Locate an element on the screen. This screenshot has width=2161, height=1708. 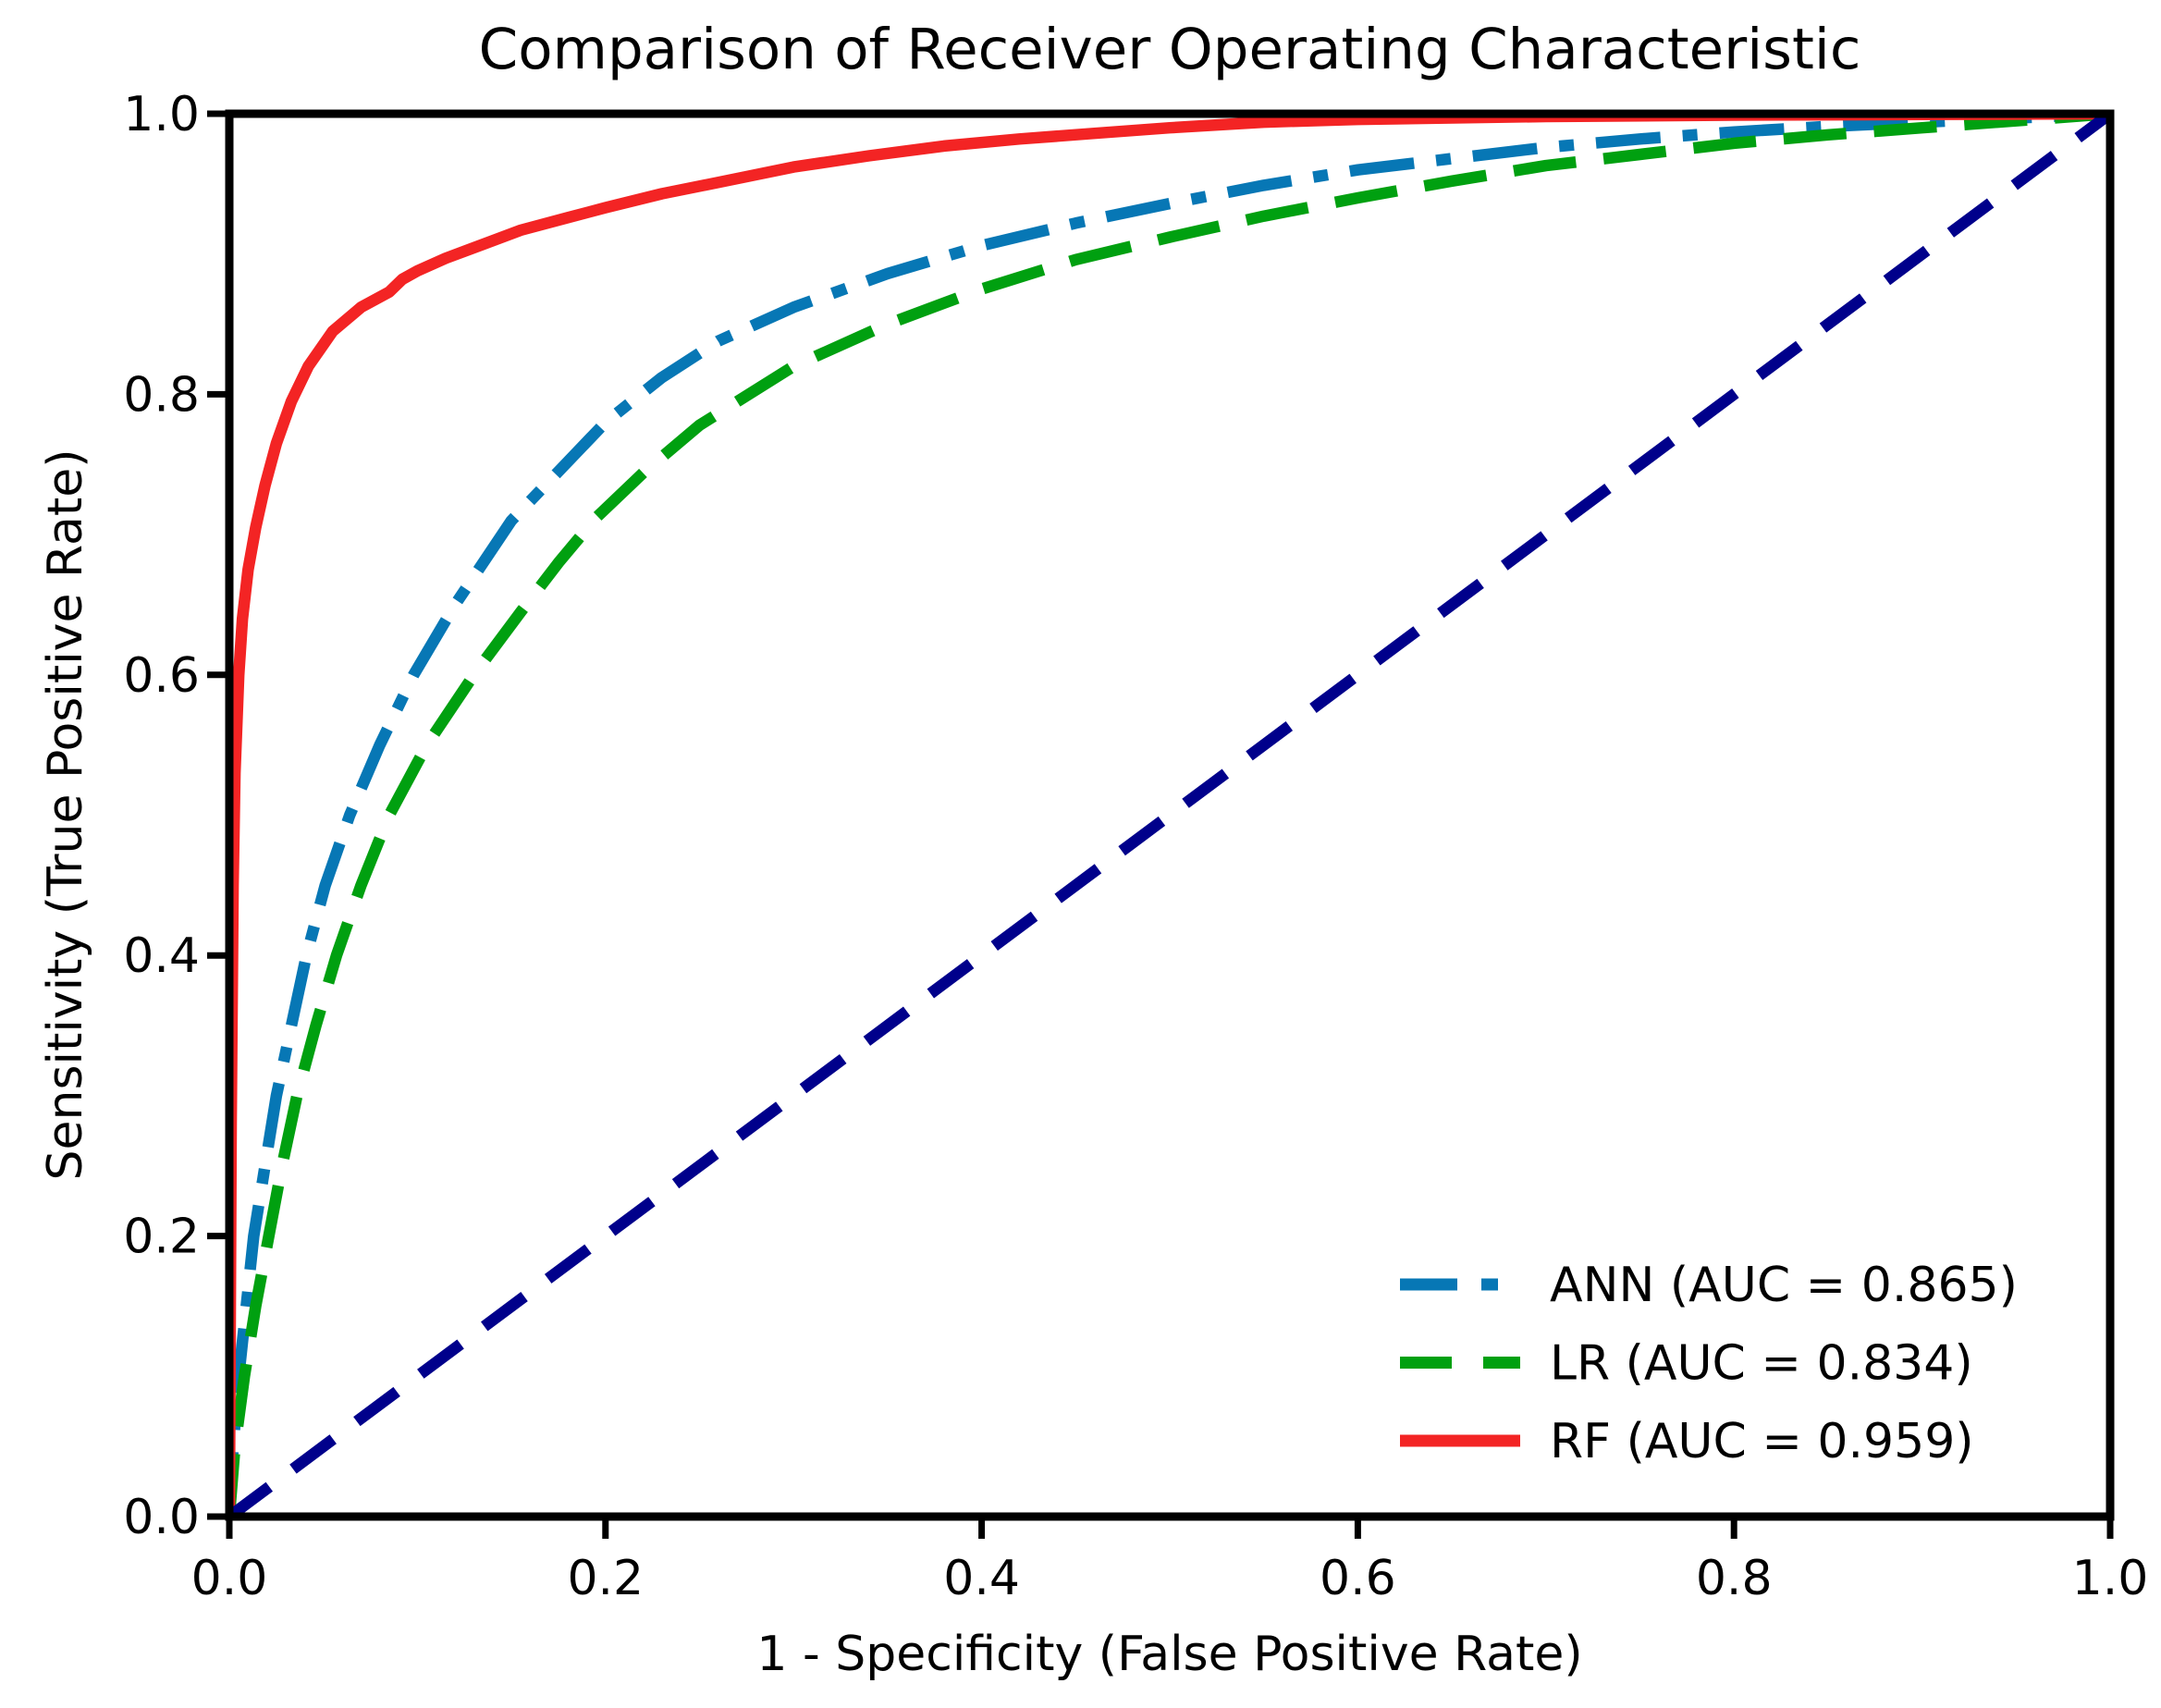
y-tick-label: 0.6 is located at coordinates (161, 676).